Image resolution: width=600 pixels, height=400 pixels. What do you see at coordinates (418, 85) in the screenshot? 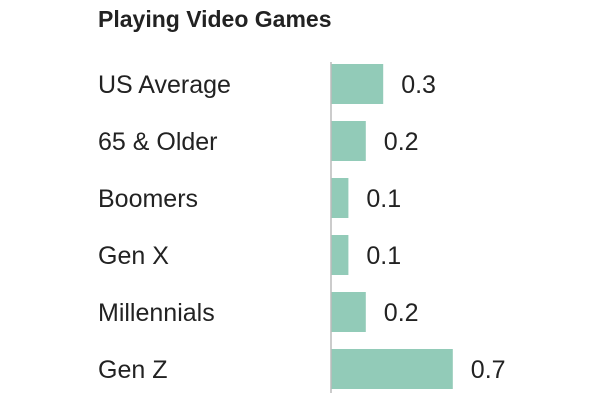
I see `value-label: 0.3` at bounding box center [418, 85].